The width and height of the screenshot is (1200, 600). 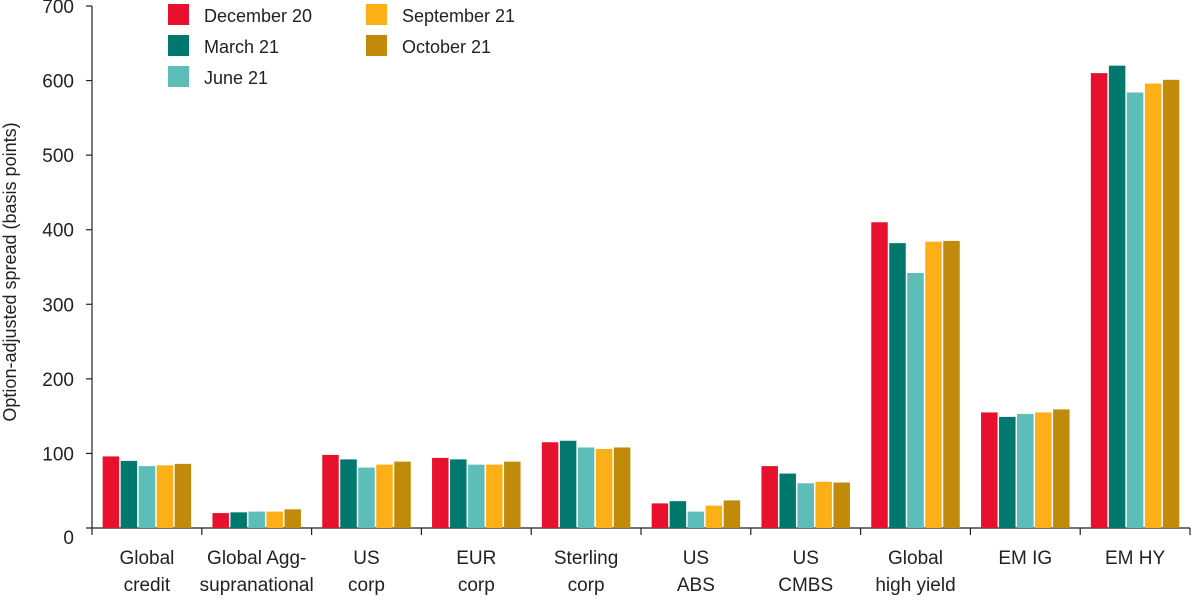 I want to click on x-tick-label: Global Agg-, so click(x=256, y=558).